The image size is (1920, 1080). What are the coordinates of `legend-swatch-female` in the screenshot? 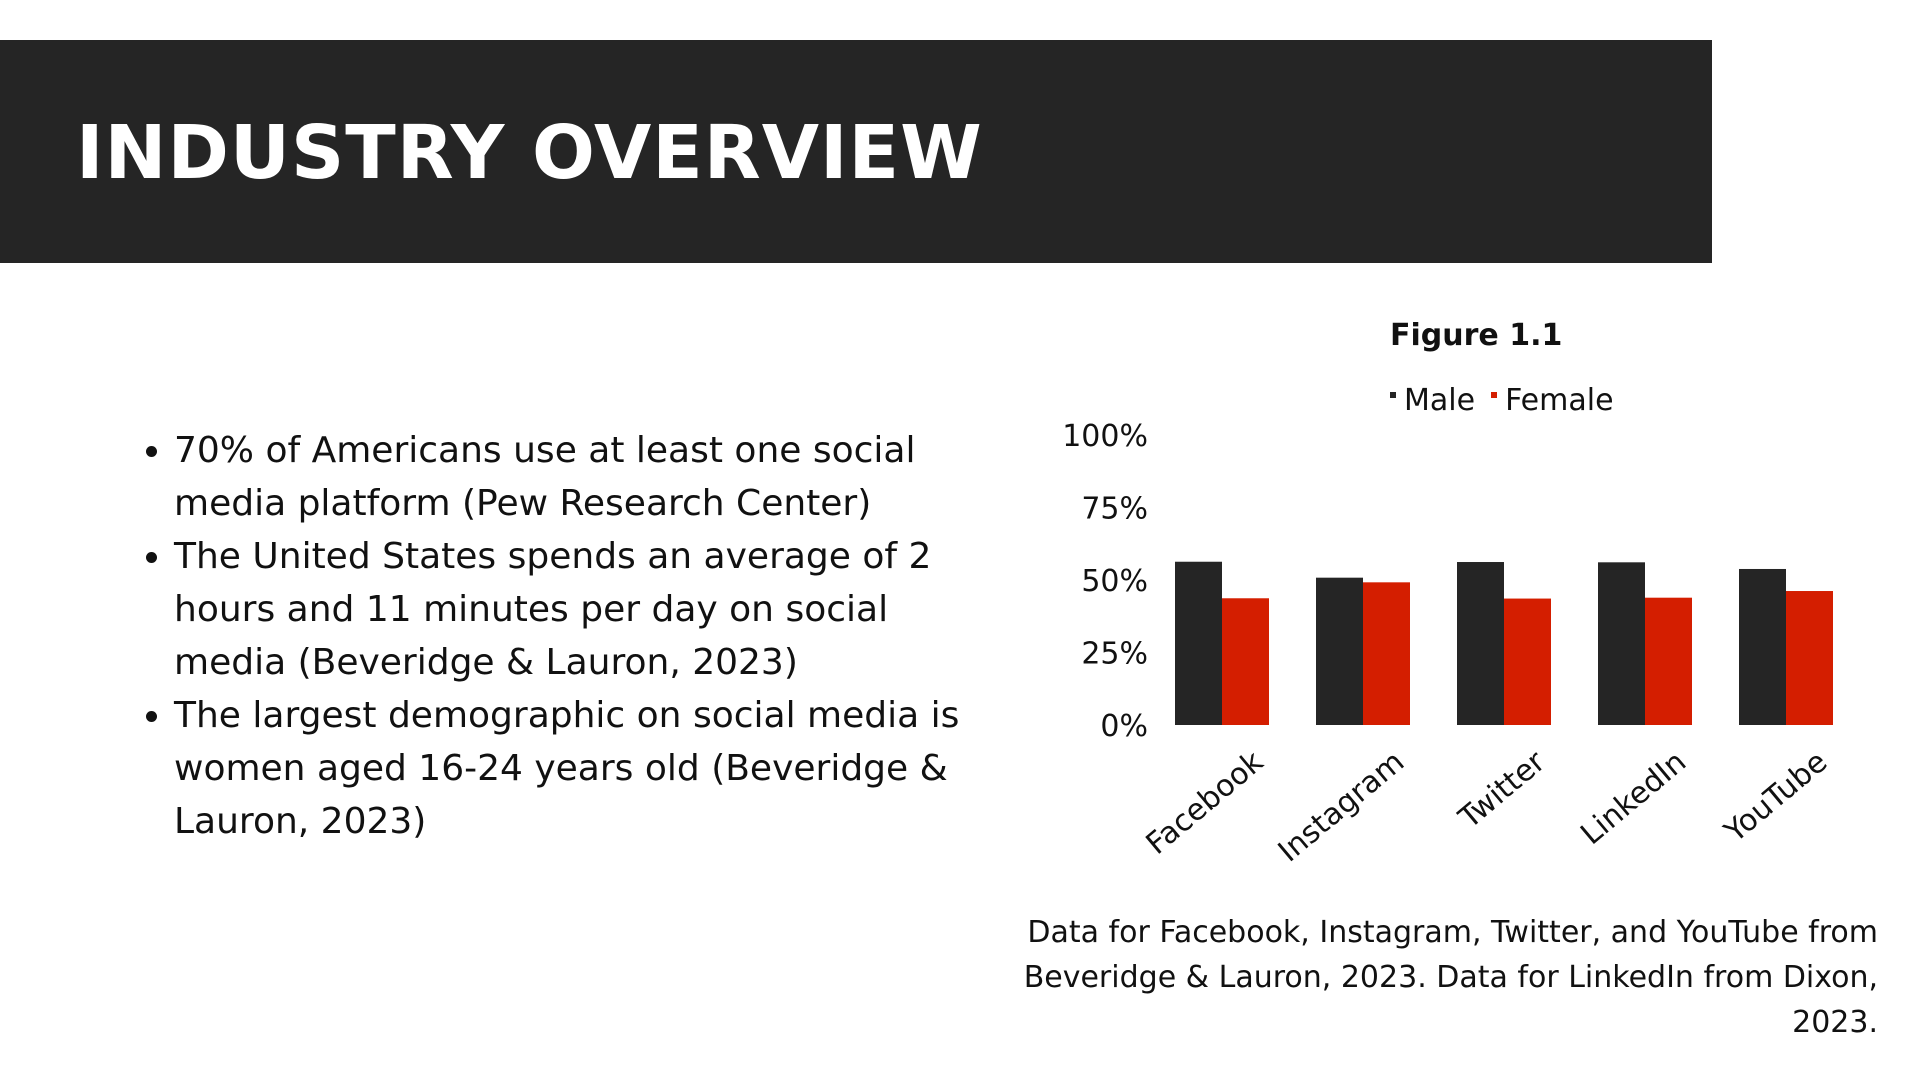 It's located at (1494, 394).